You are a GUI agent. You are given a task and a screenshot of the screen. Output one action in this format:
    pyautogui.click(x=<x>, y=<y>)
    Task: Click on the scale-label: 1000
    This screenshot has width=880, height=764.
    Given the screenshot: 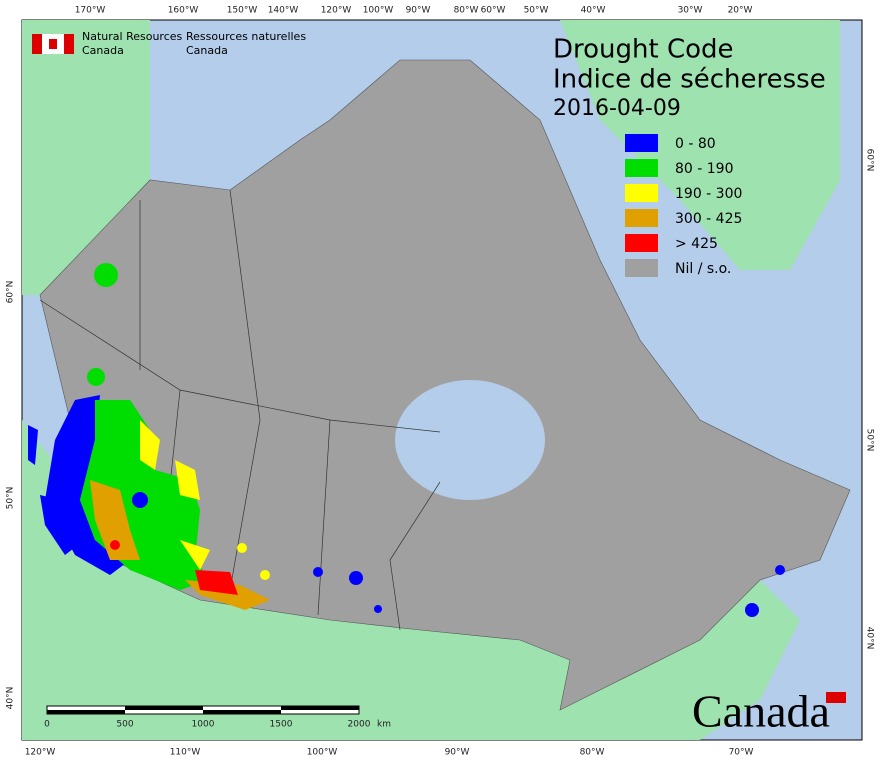 What is the action you would take?
    pyautogui.click(x=203, y=725)
    